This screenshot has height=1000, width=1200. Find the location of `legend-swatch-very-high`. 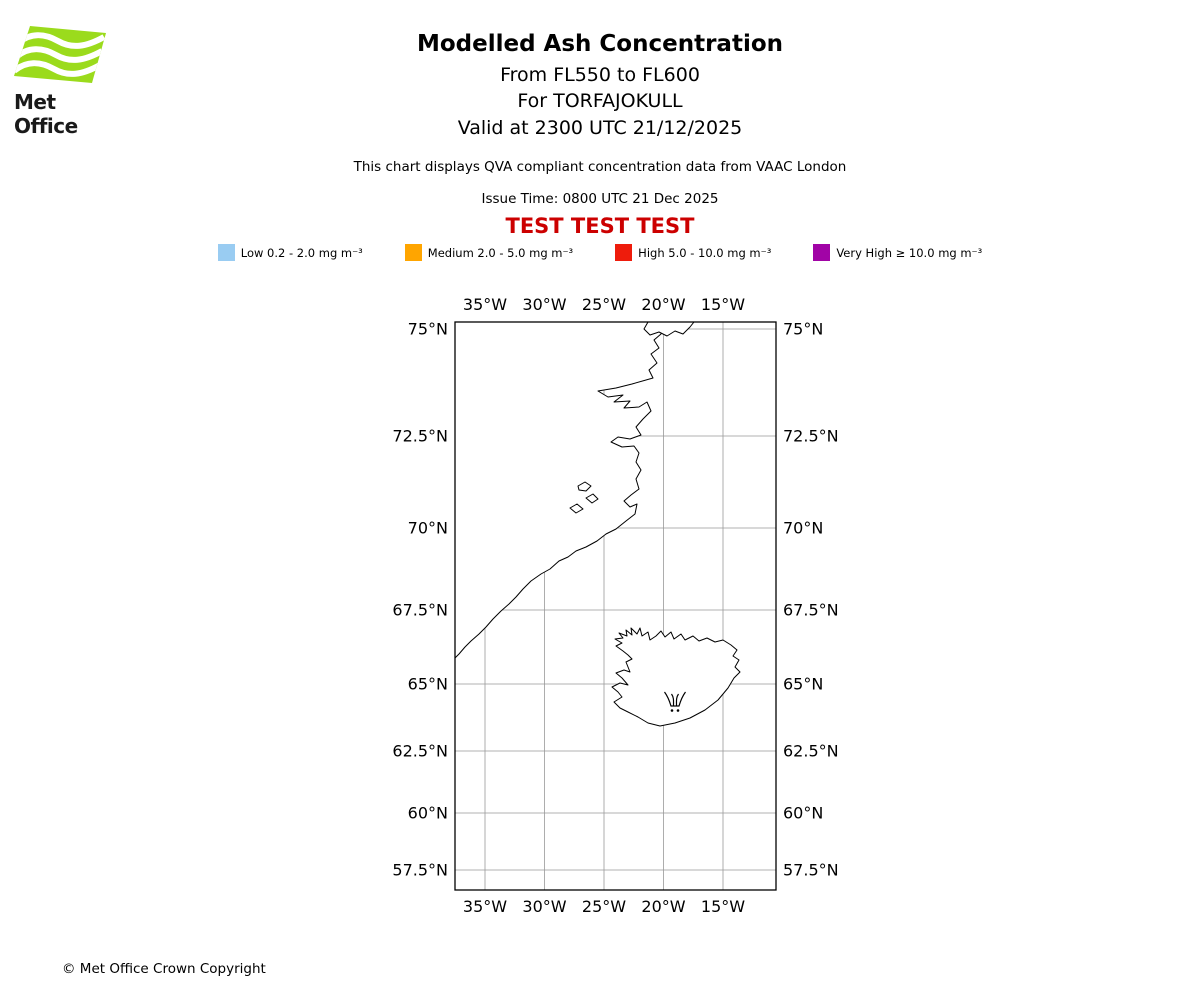

legend-swatch-very-high is located at coordinates (822, 252).